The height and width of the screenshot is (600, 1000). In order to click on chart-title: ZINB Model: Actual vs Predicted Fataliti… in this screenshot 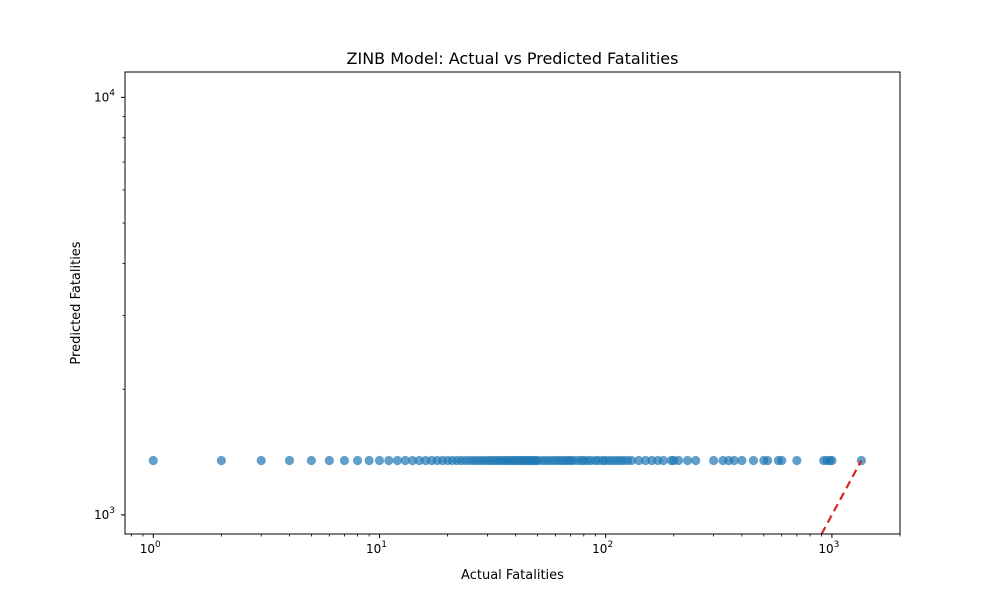, I will do `click(513, 58)`.